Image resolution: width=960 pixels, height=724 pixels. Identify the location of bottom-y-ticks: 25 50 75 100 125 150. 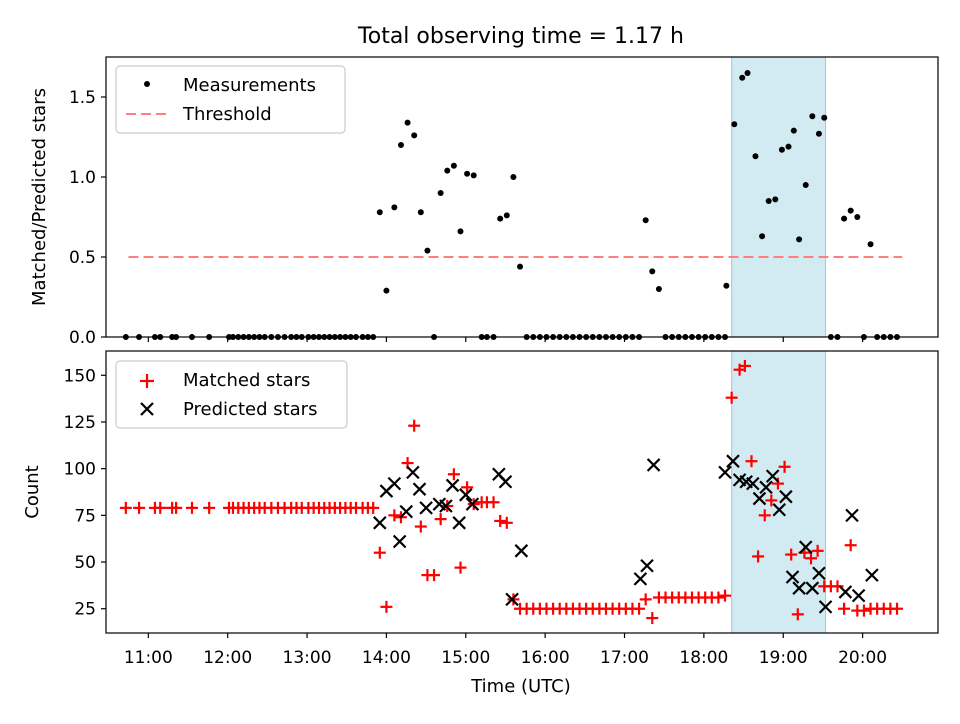
(85, 493).